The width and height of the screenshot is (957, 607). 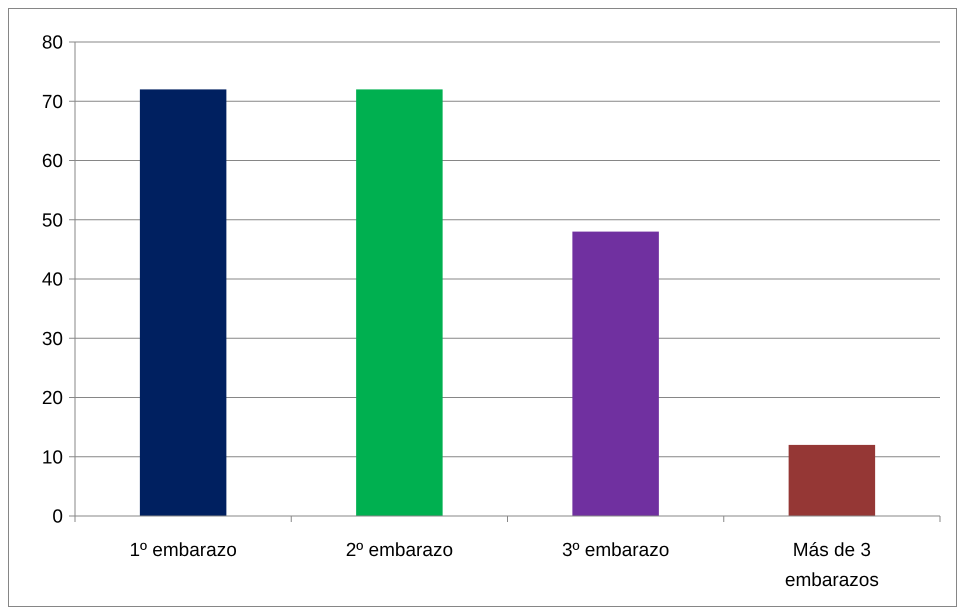 I want to click on y-tick-label: 40, so click(x=52, y=280).